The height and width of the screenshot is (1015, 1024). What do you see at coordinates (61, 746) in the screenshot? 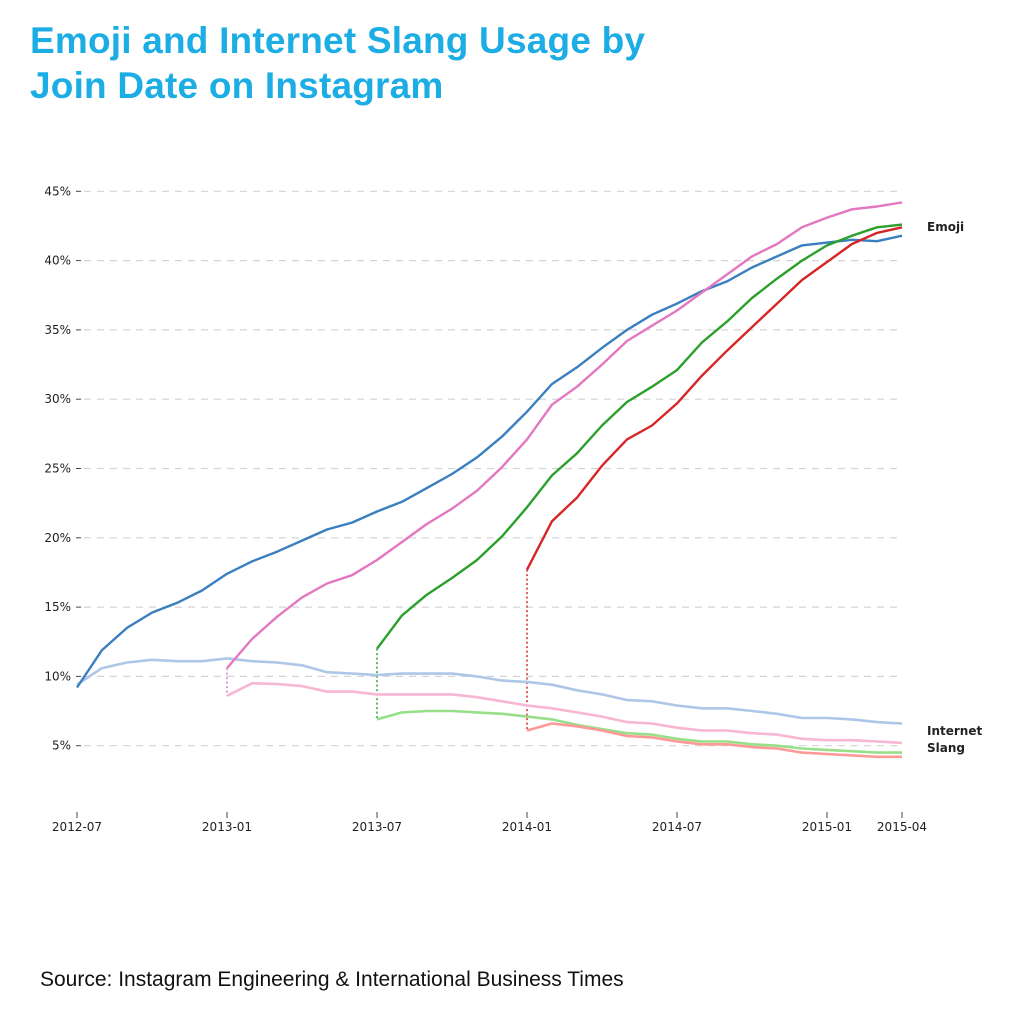
I see `y-tick-label: 5%` at bounding box center [61, 746].